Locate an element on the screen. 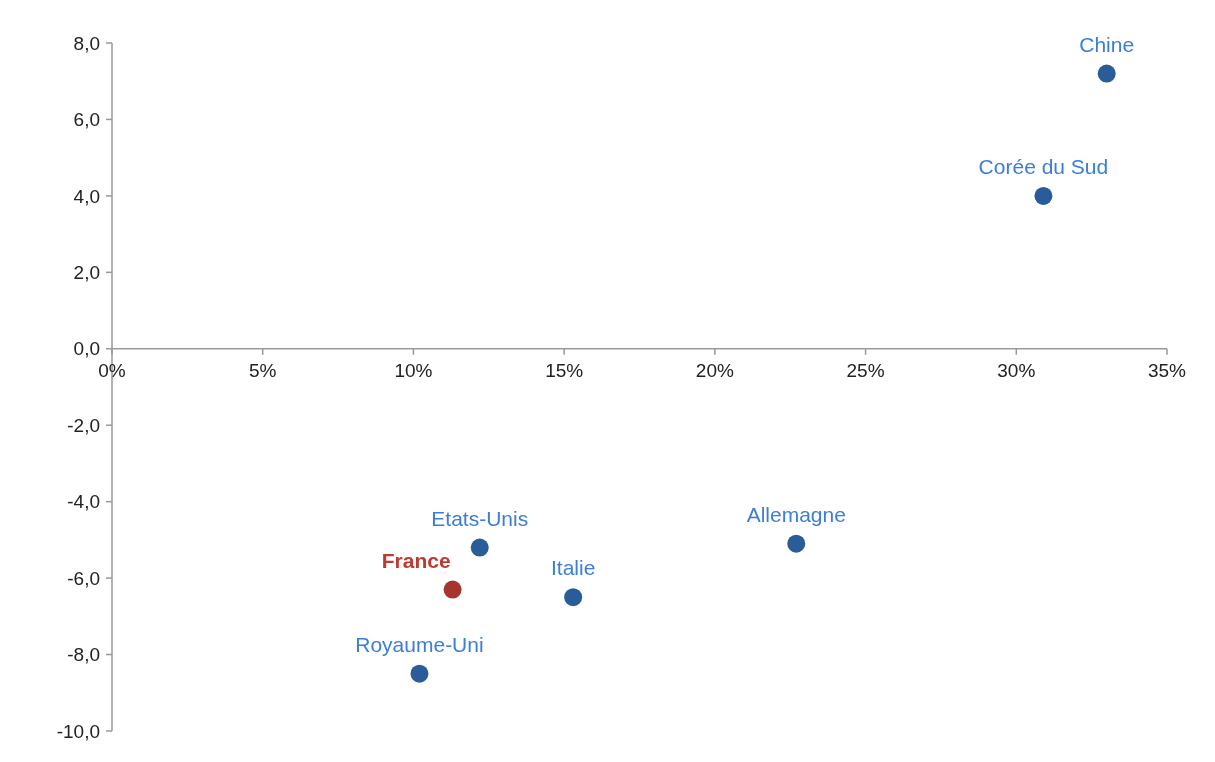  series-label: Chine is located at coordinates (1107, 44).